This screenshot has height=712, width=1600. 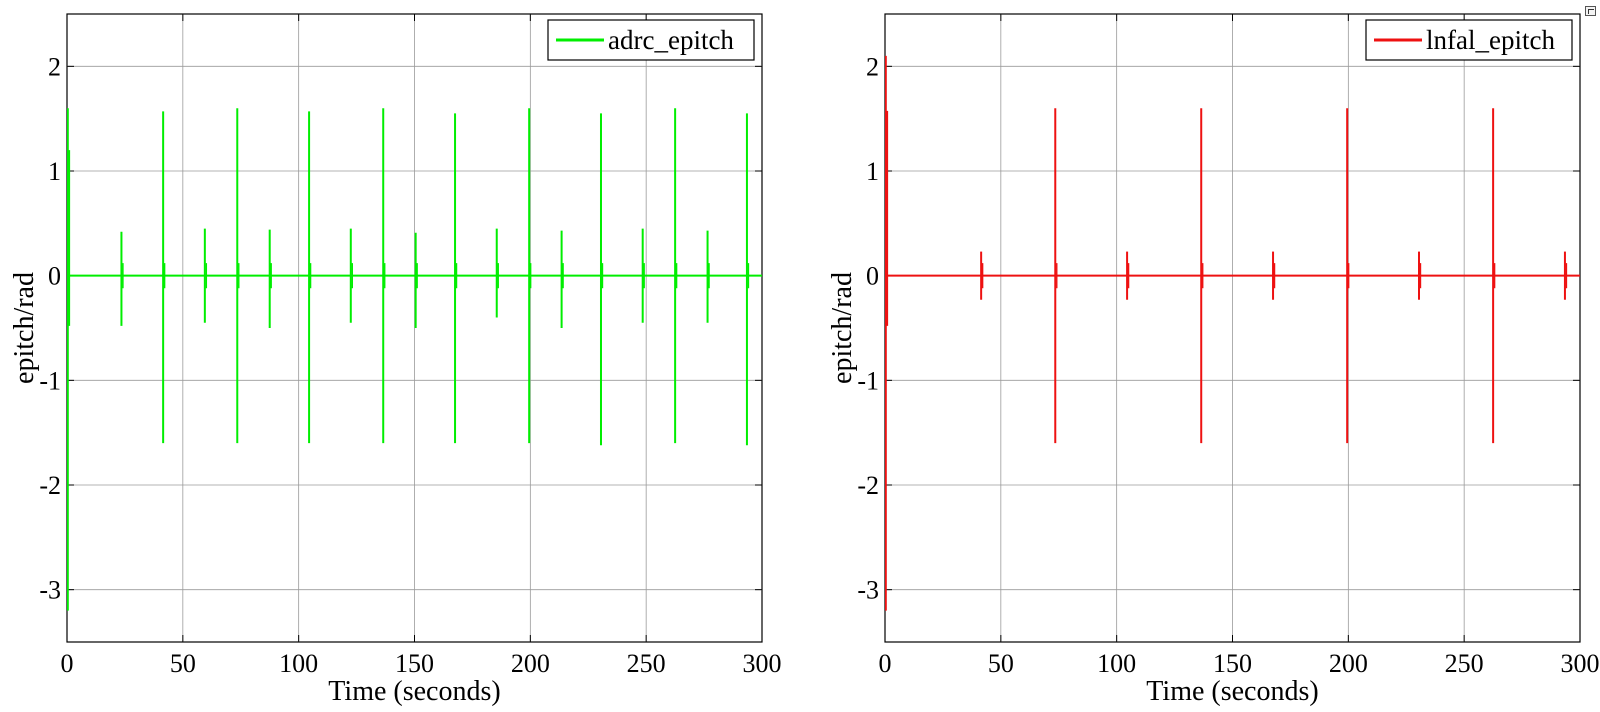 I want to click on expand-icon, so click(x=1591, y=11).